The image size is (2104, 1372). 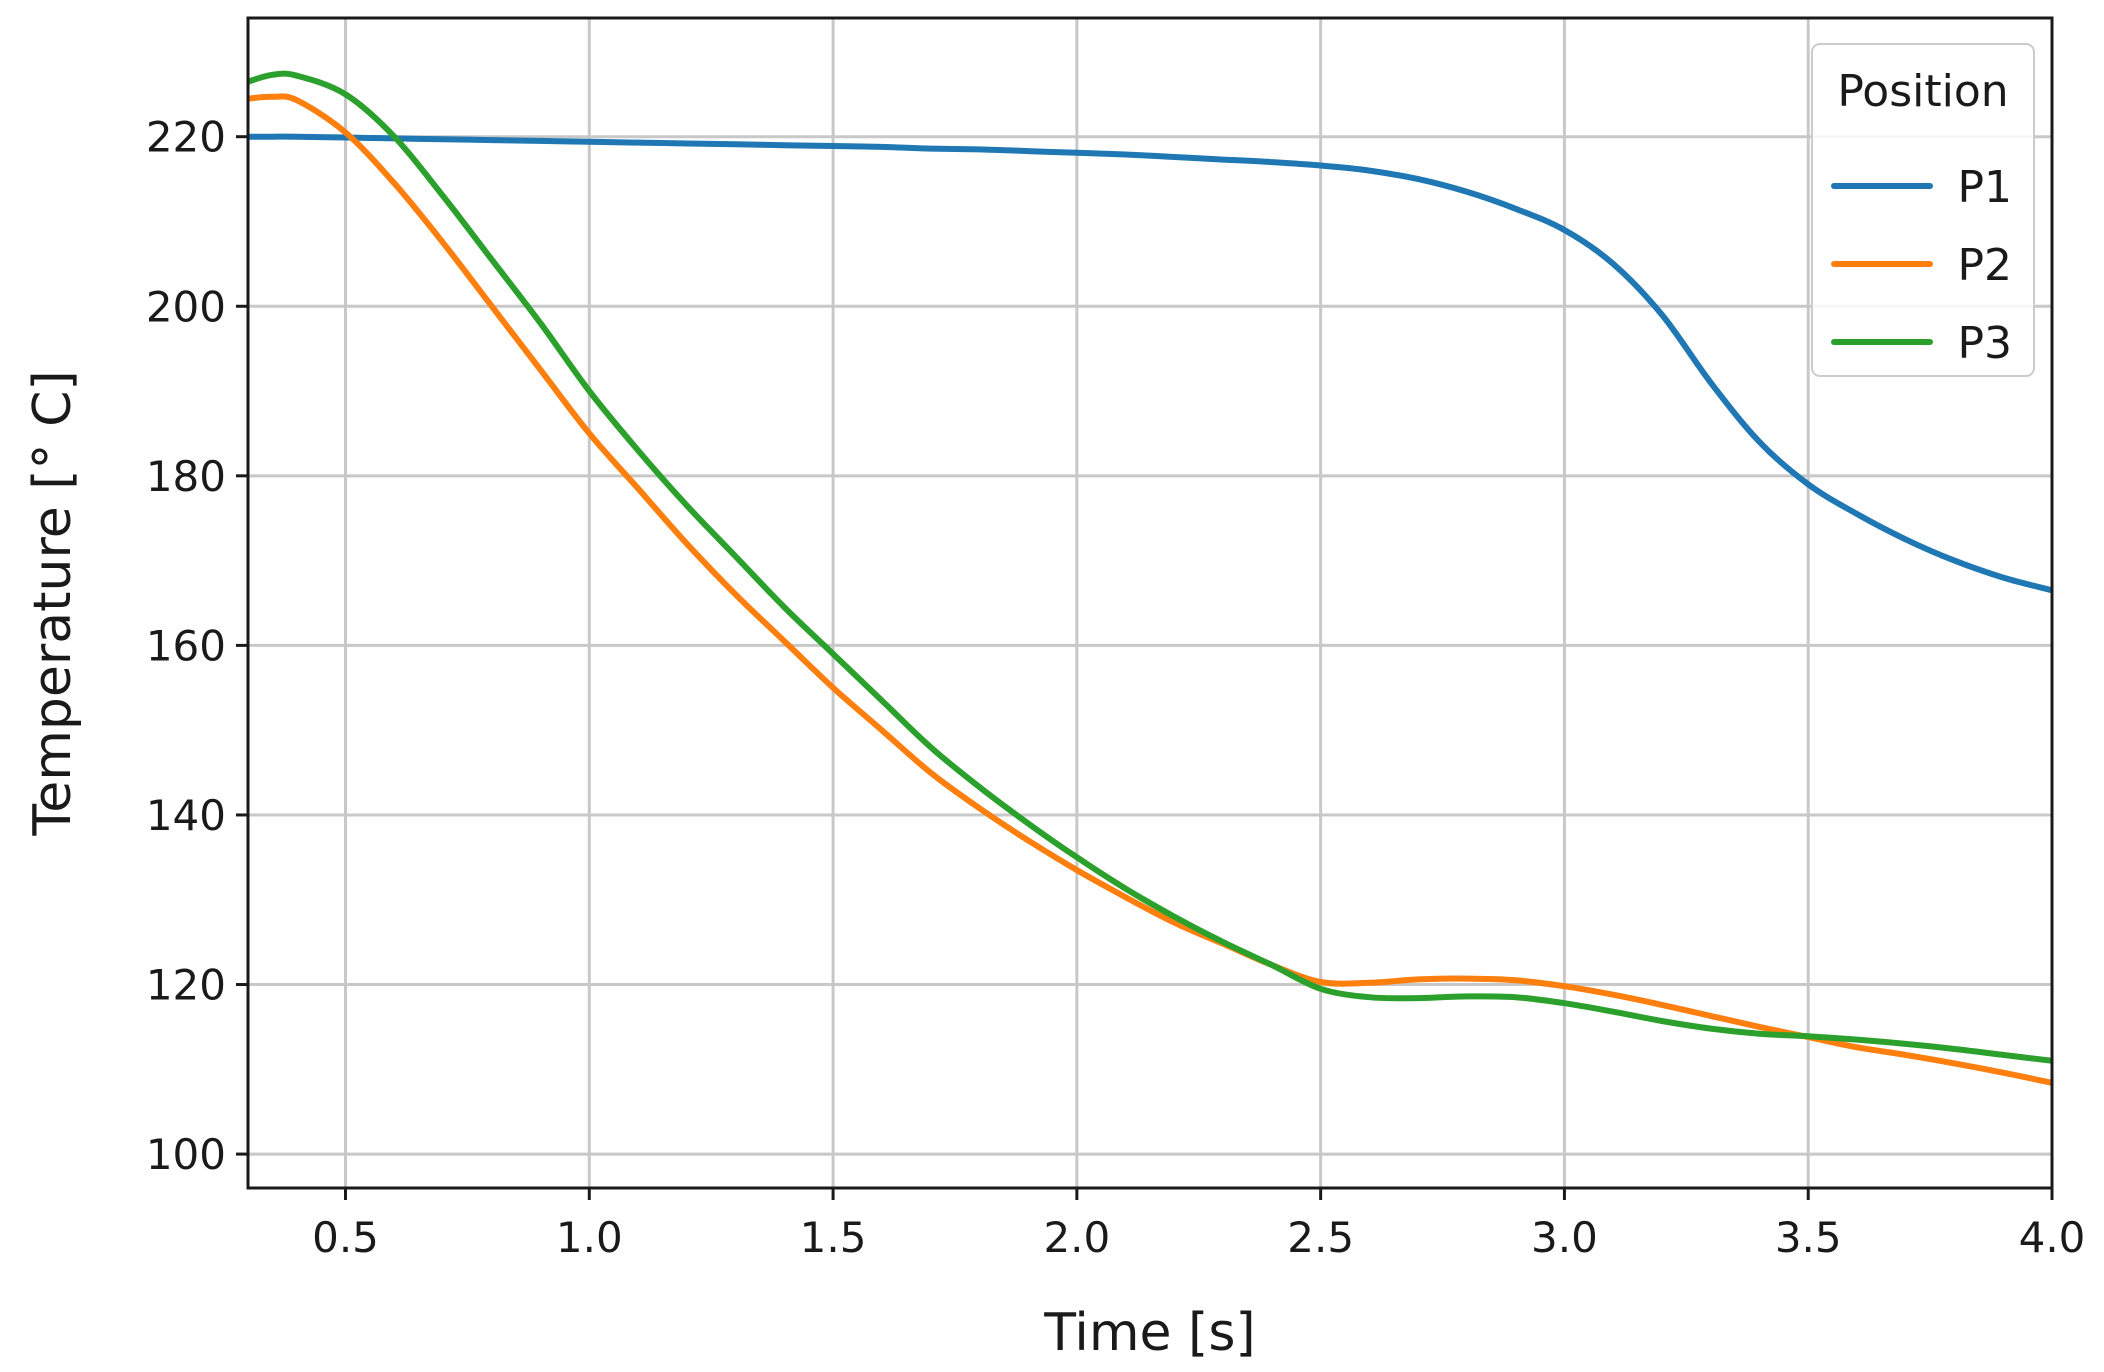 I want to click on y-tick-label: 220, so click(x=186, y=137).